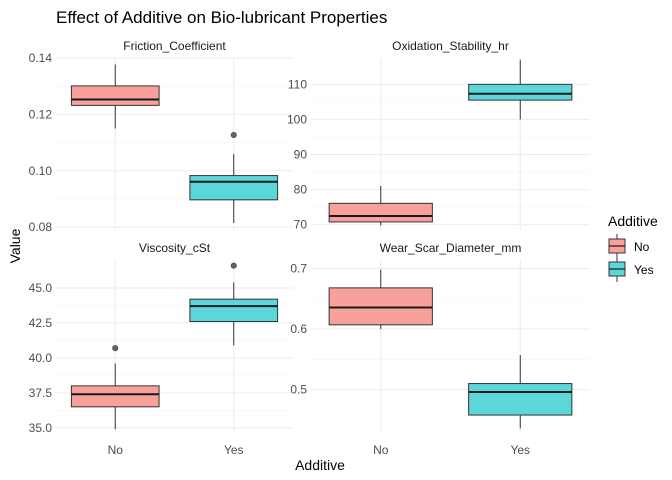 The width and height of the screenshot is (672, 480). I want to click on y-tick-label: 80, so click(301, 190).